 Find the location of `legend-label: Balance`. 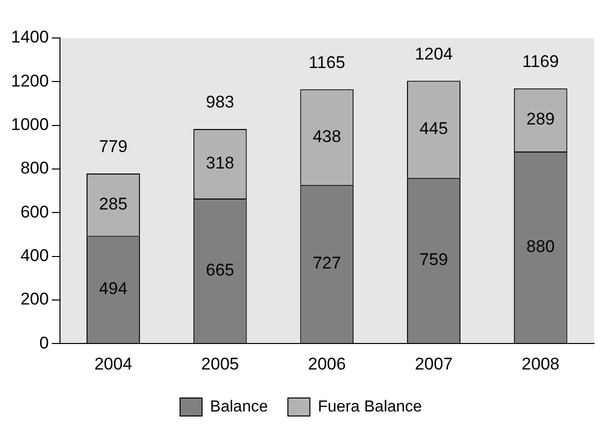

legend-label: Balance is located at coordinates (239, 407).